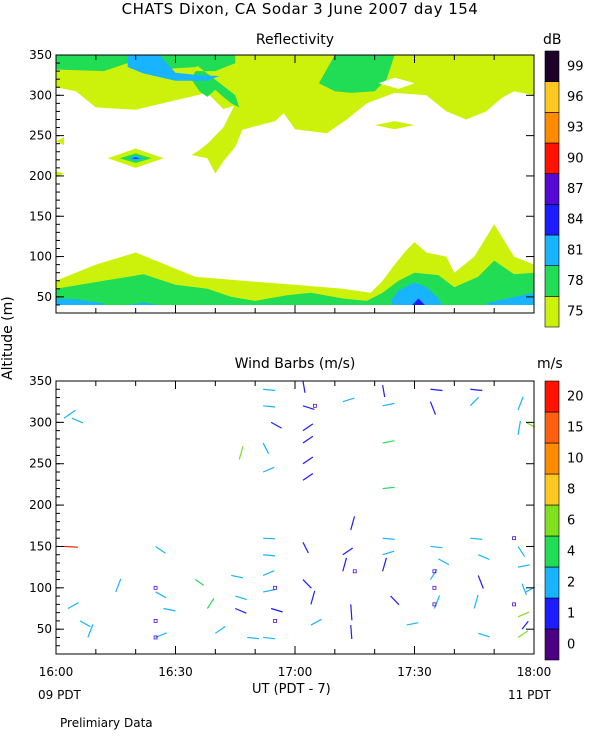 This screenshot has height=750, width=600. What do you see at coordinates (575, 158) in the screenshot?
I see `reflectivity-colorbar-label: 90` at bounding box center [575, 158].